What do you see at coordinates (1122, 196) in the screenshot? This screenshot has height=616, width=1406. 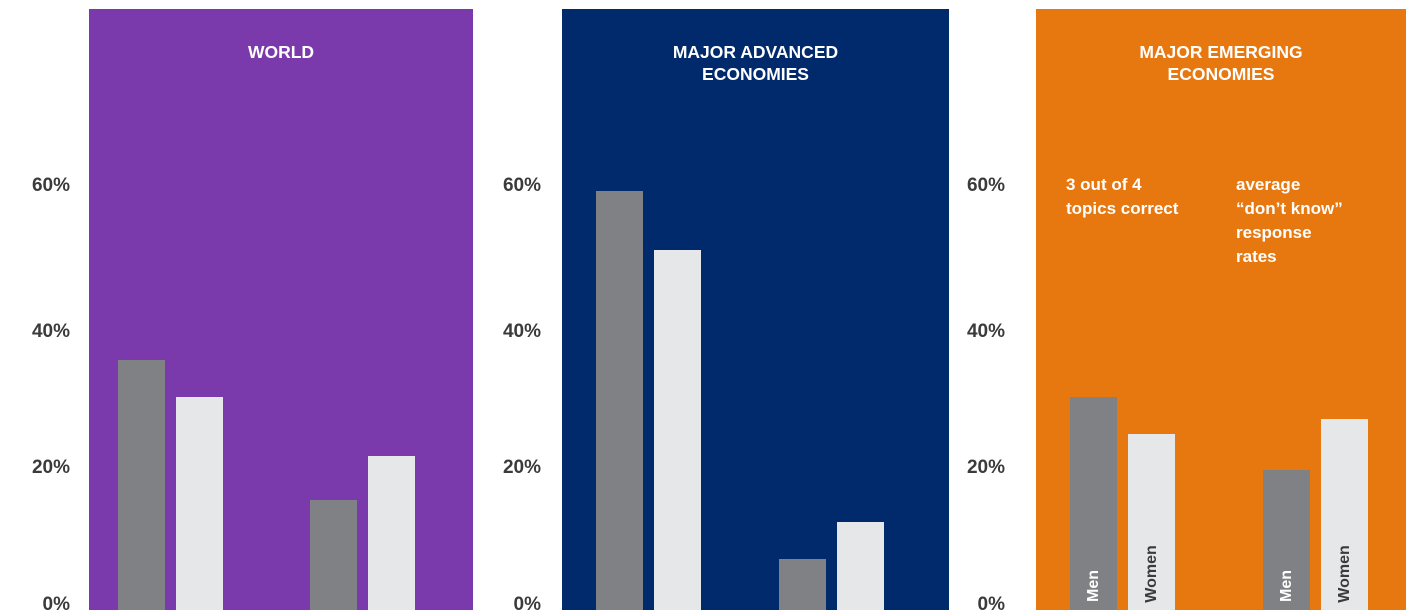 I see `group-annotation-0: 3 out of 4 topics correct` at bounding box center [1122, 196].